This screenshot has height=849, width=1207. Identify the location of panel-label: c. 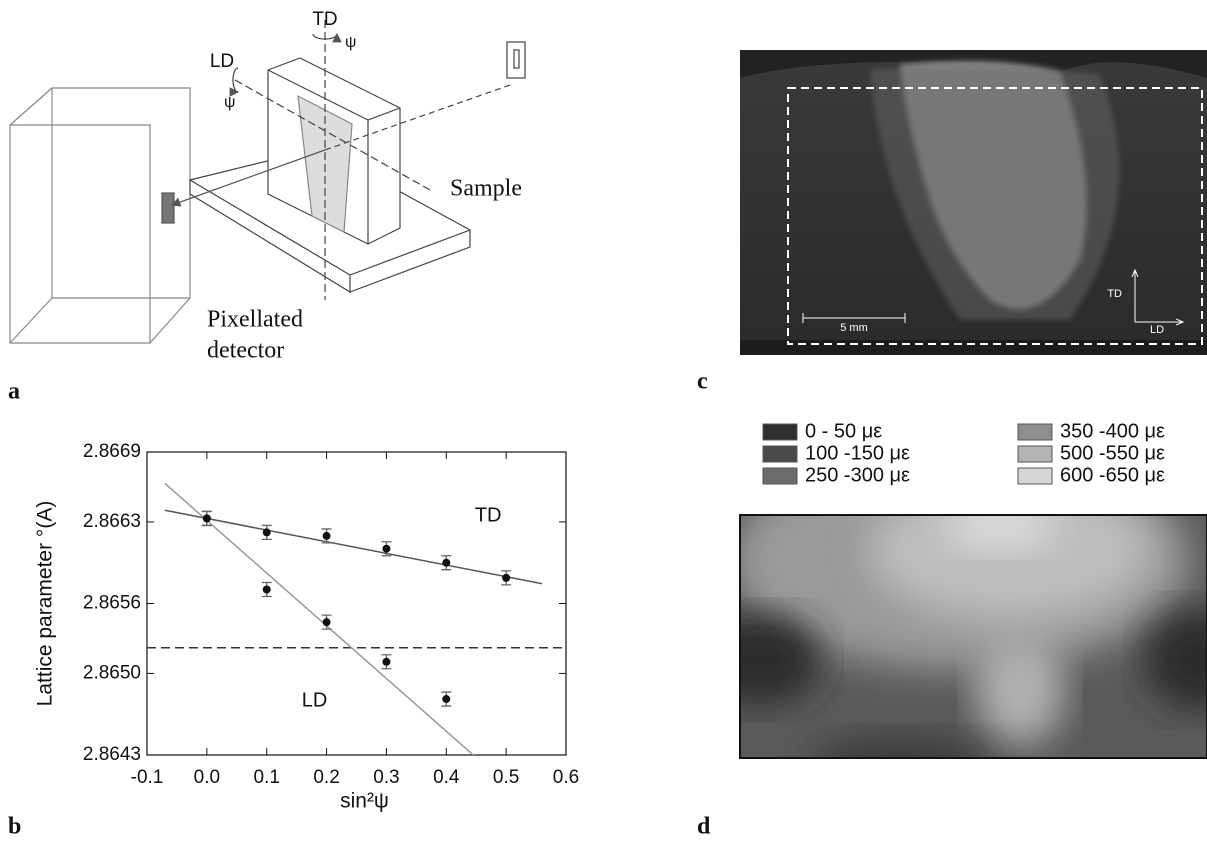
(702, 382).